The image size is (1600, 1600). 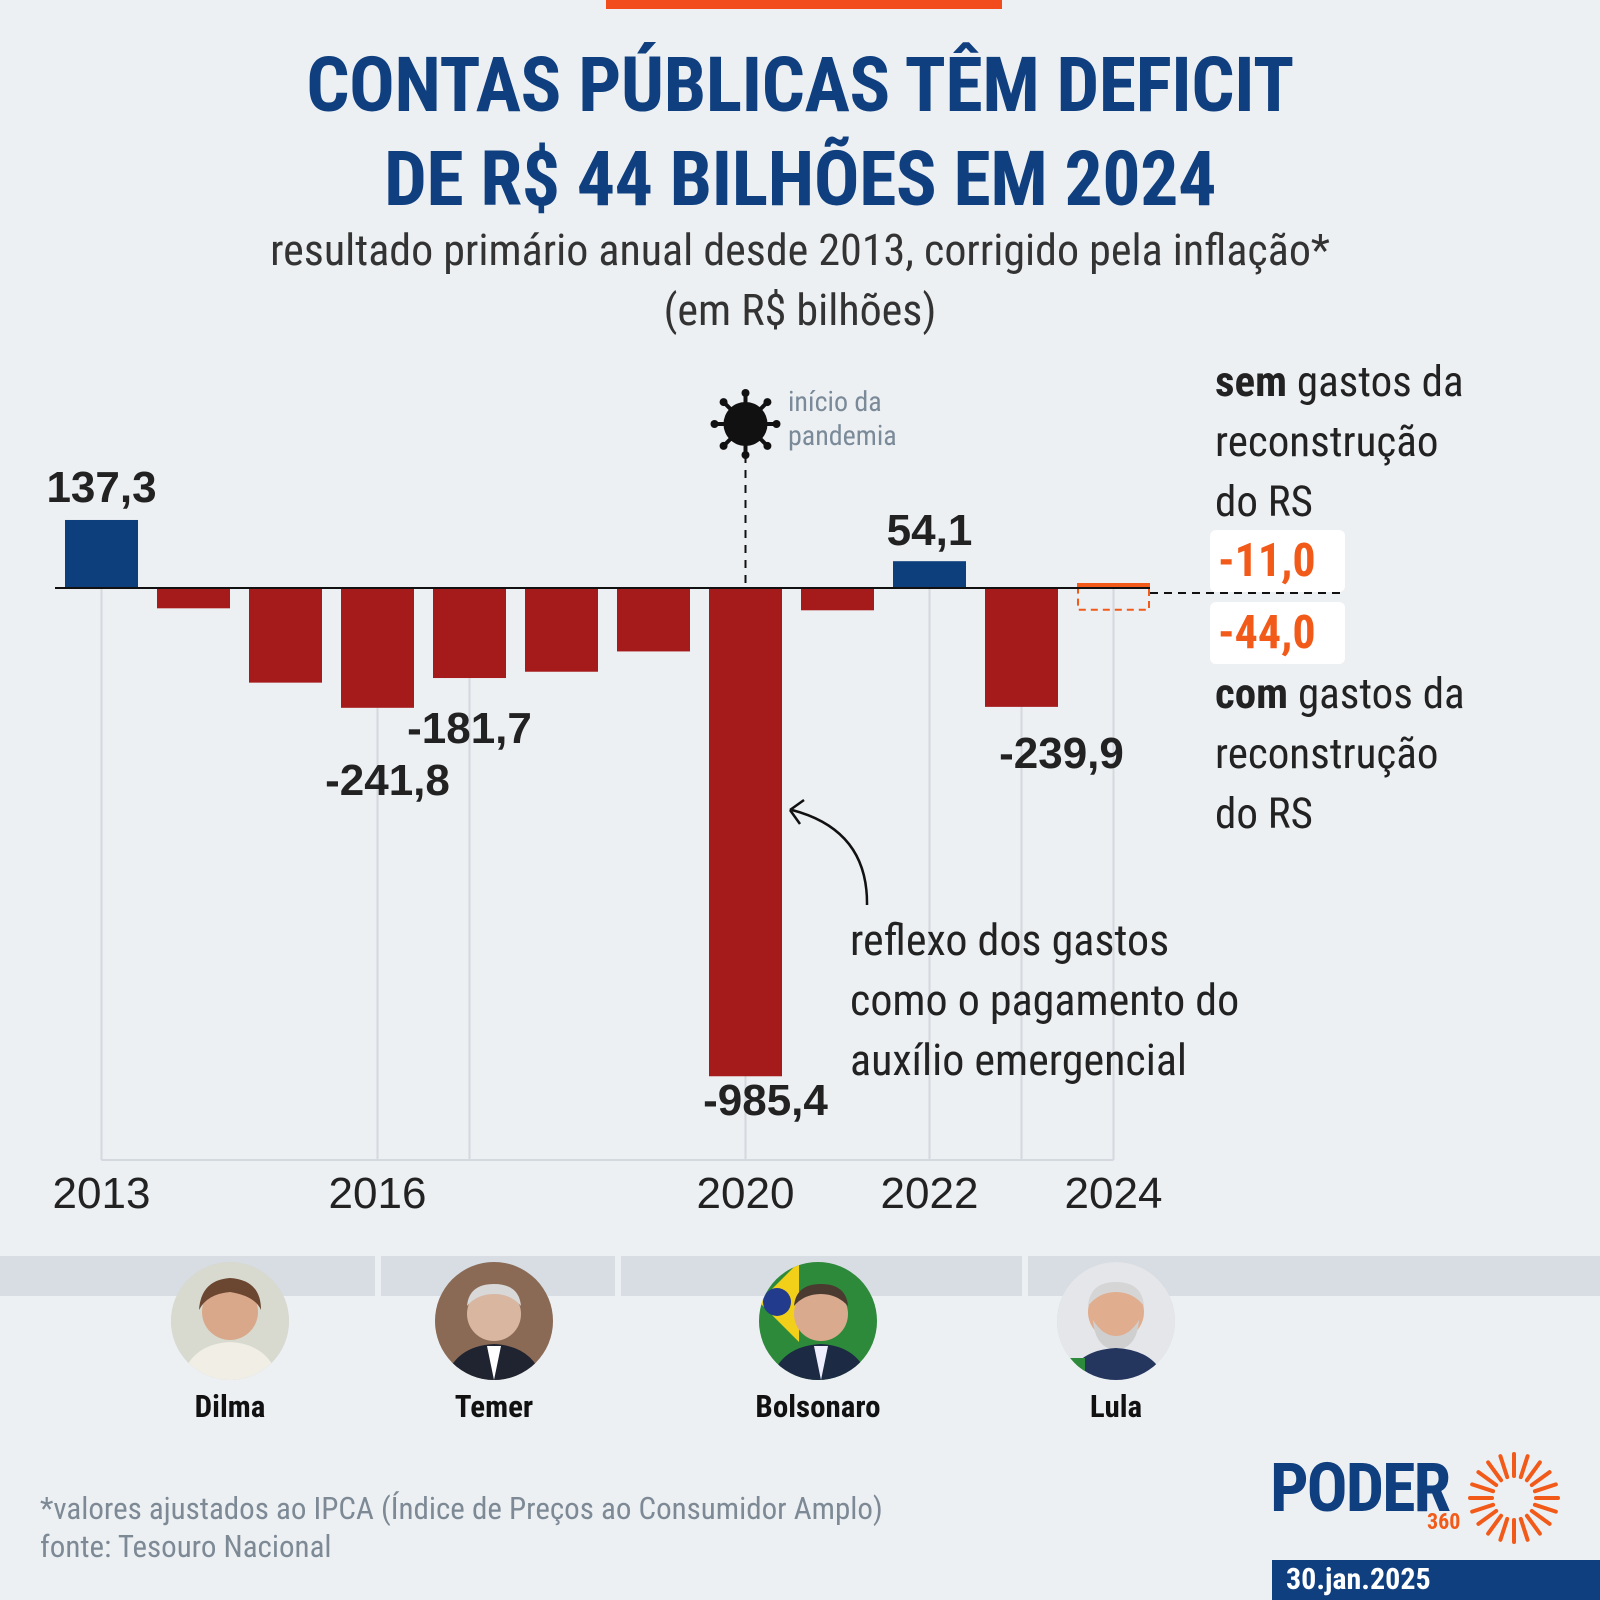 What do you see at coordinates (230, 1406) in the screenshot?
I see `president-name: Dilma` at bounding box center [230, 1406].